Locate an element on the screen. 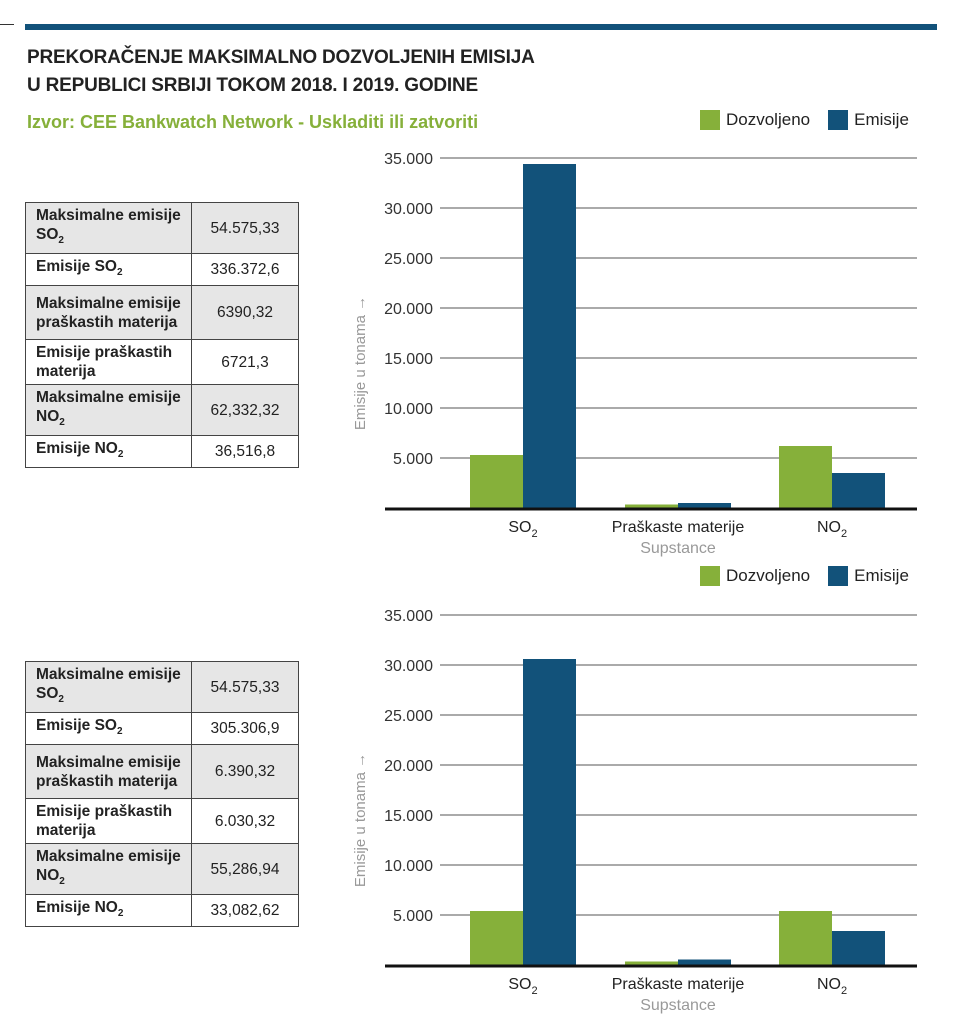  label-text: Maksimalne emisije praškastih materija is located at coordinates (108, 771).